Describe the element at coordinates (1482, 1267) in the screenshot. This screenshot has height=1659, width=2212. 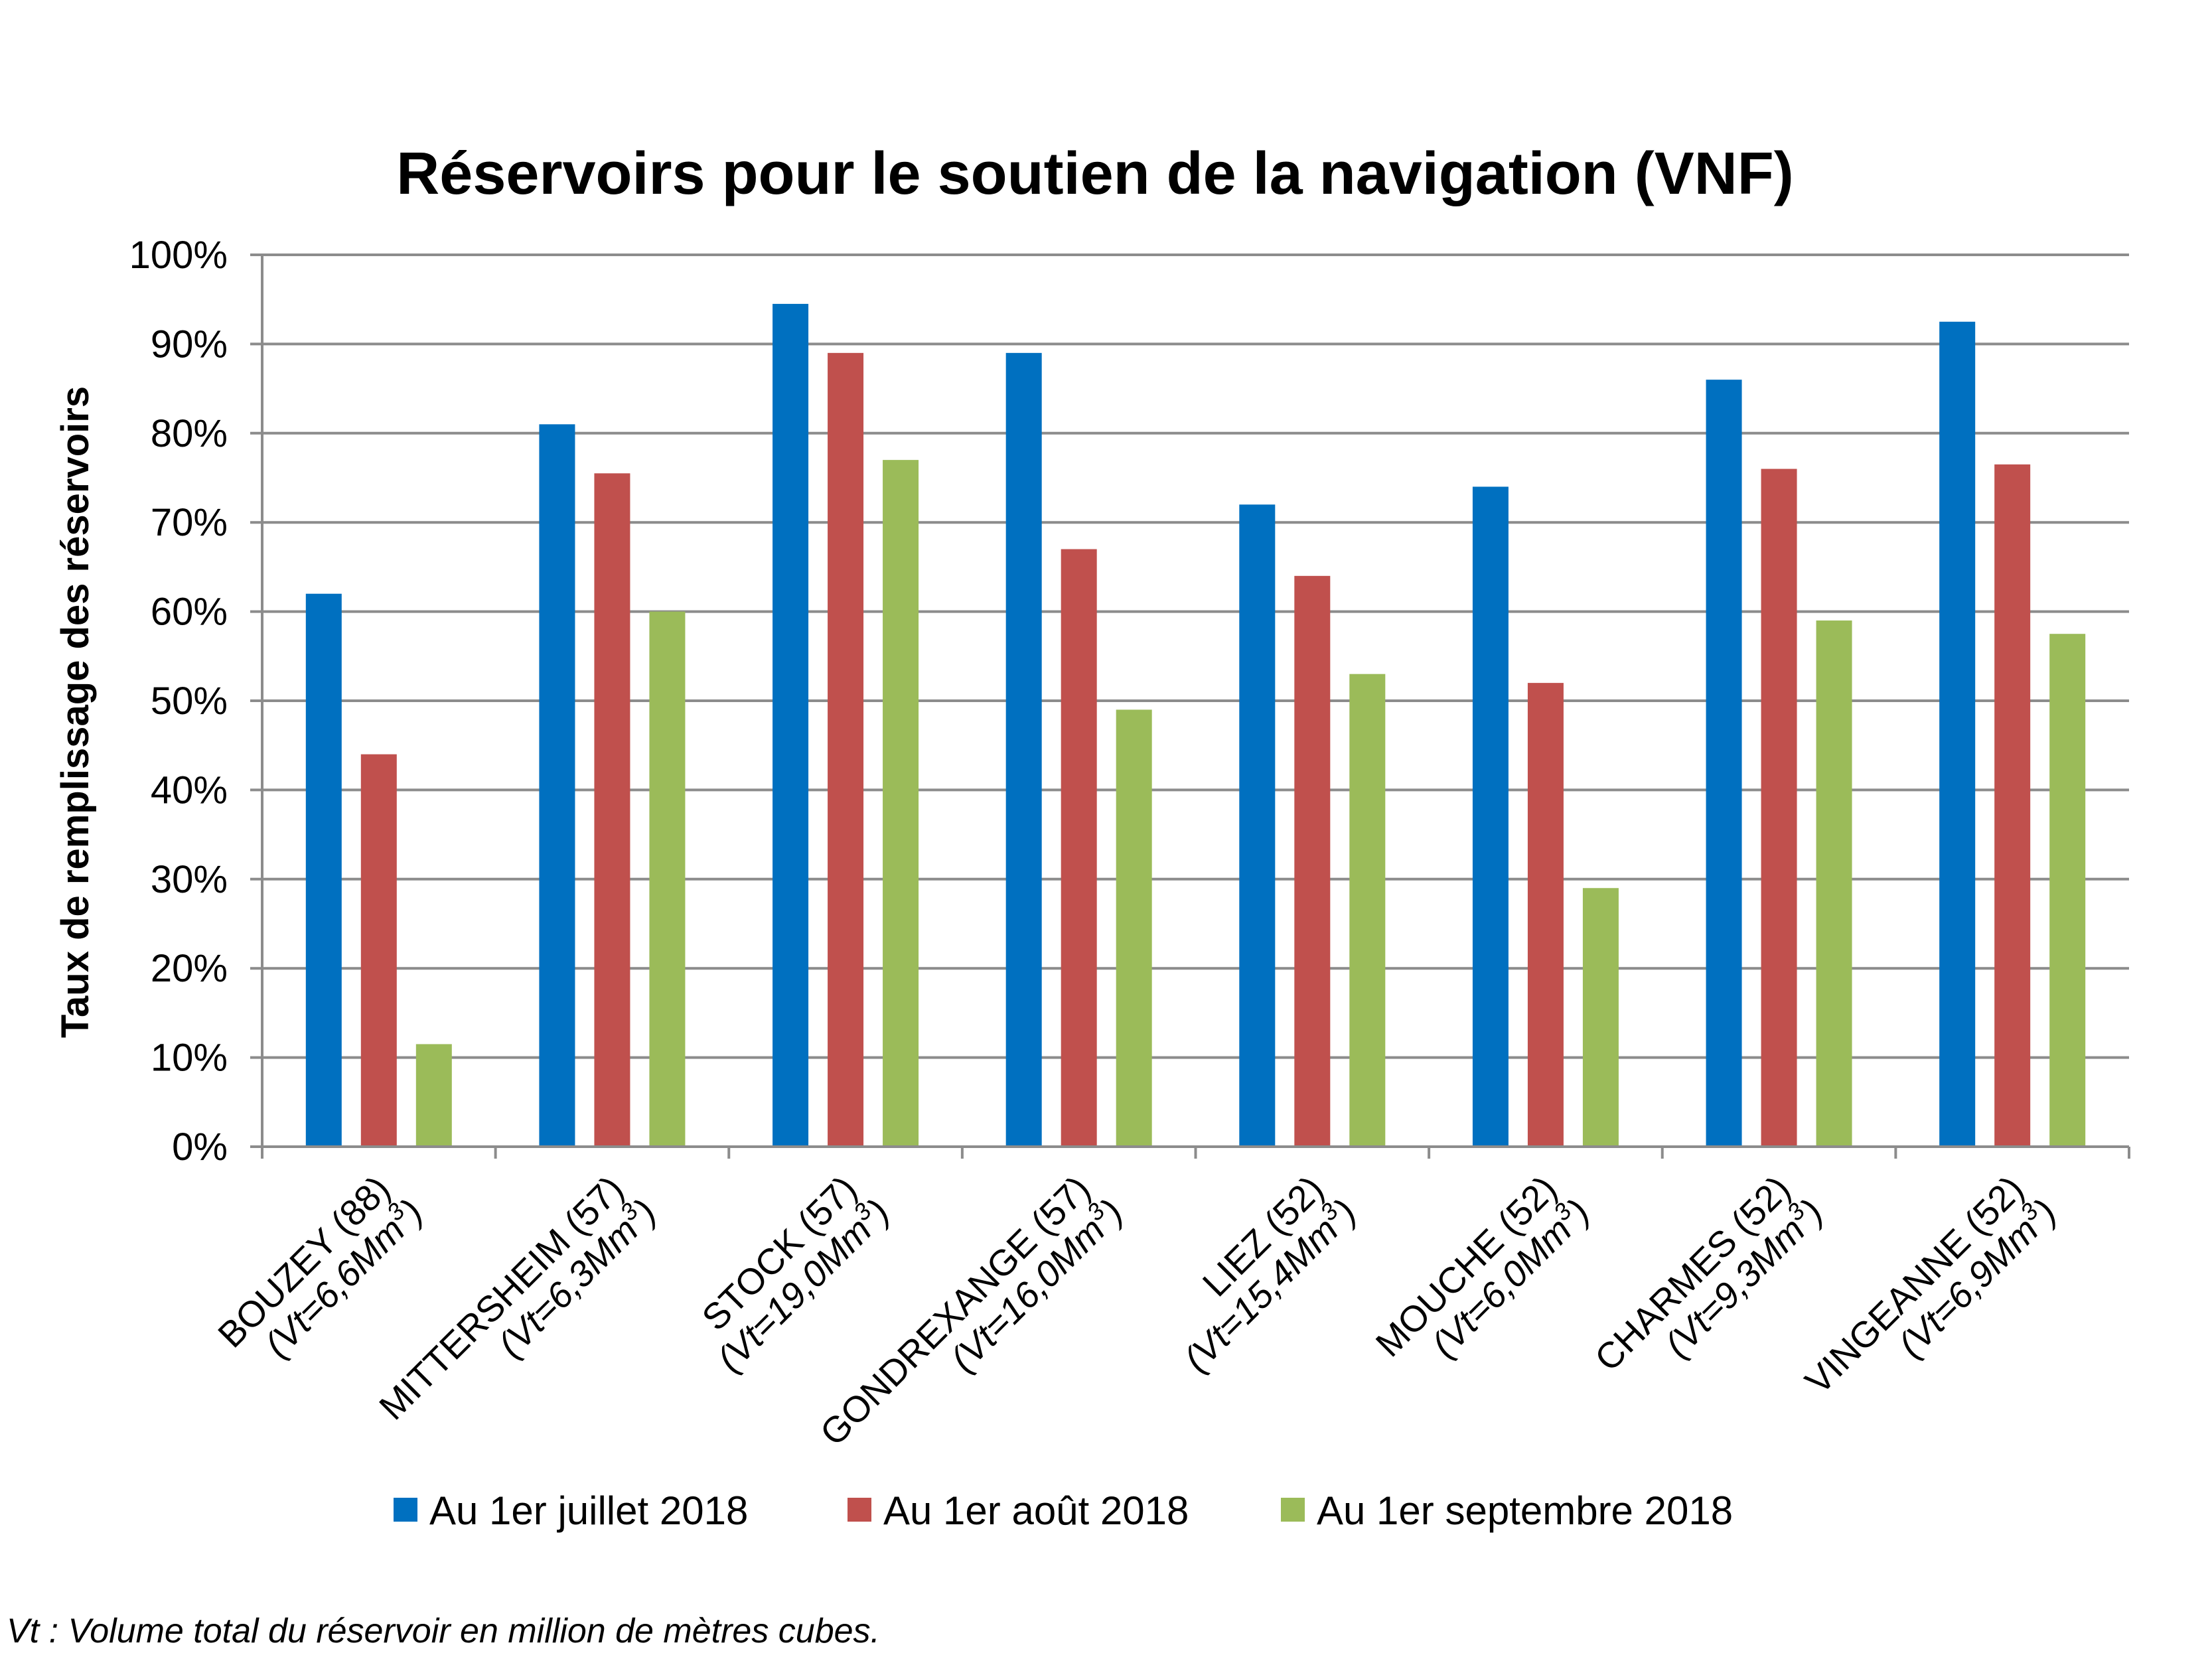
I see `category-label: MOUCHE (52)(Vt=6,0Mm3)` at that location.